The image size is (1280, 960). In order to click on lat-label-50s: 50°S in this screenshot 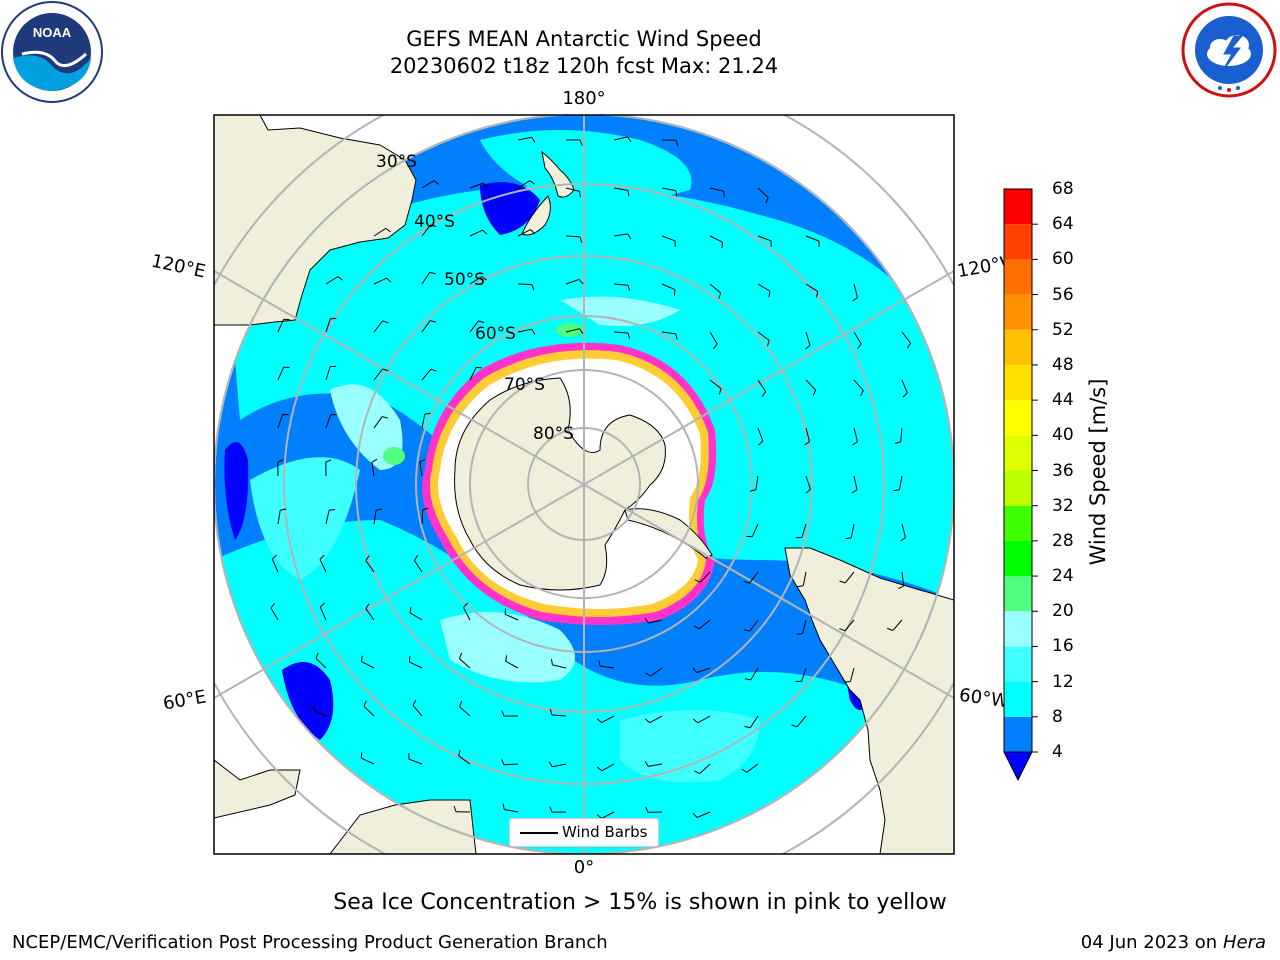, I will do `click(464, 280)`.